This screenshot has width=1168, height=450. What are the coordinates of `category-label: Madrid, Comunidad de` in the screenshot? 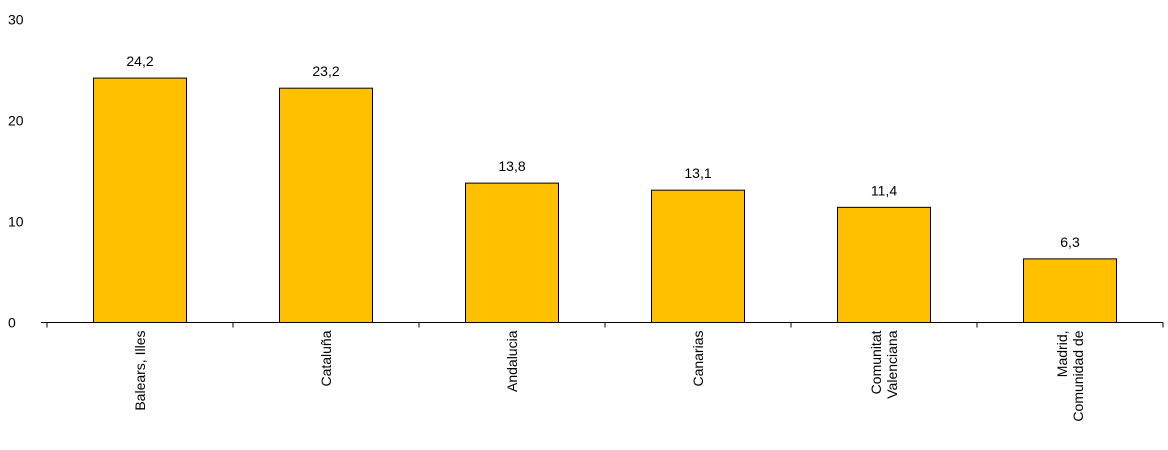 It's located at (1070, 375).